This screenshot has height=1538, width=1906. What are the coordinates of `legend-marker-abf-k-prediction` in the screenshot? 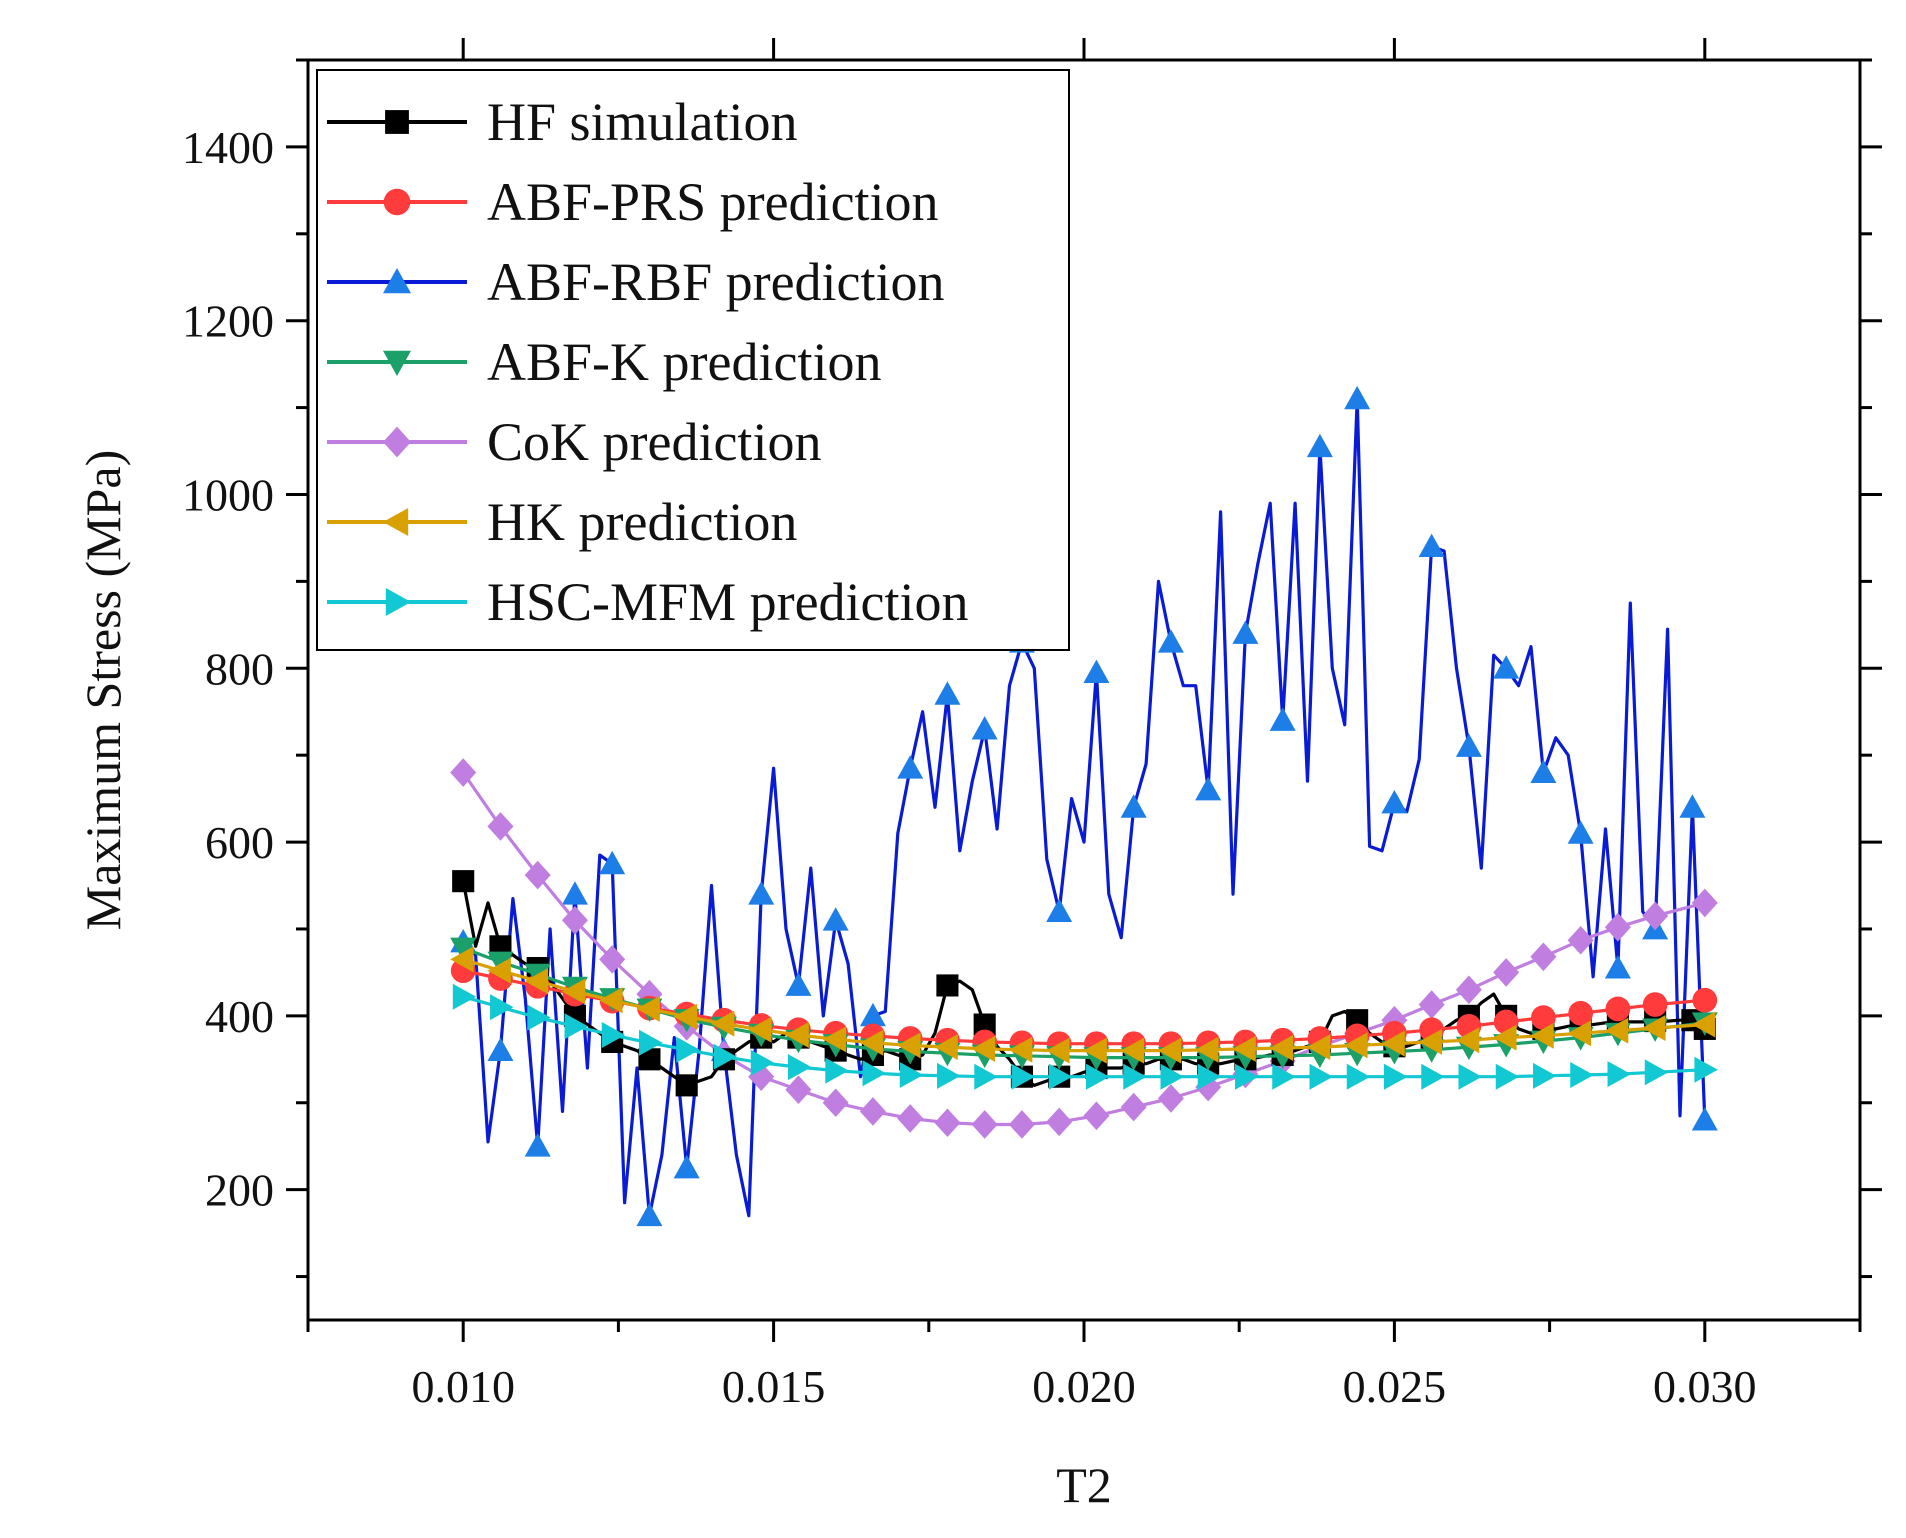 It's located at (397, 363).